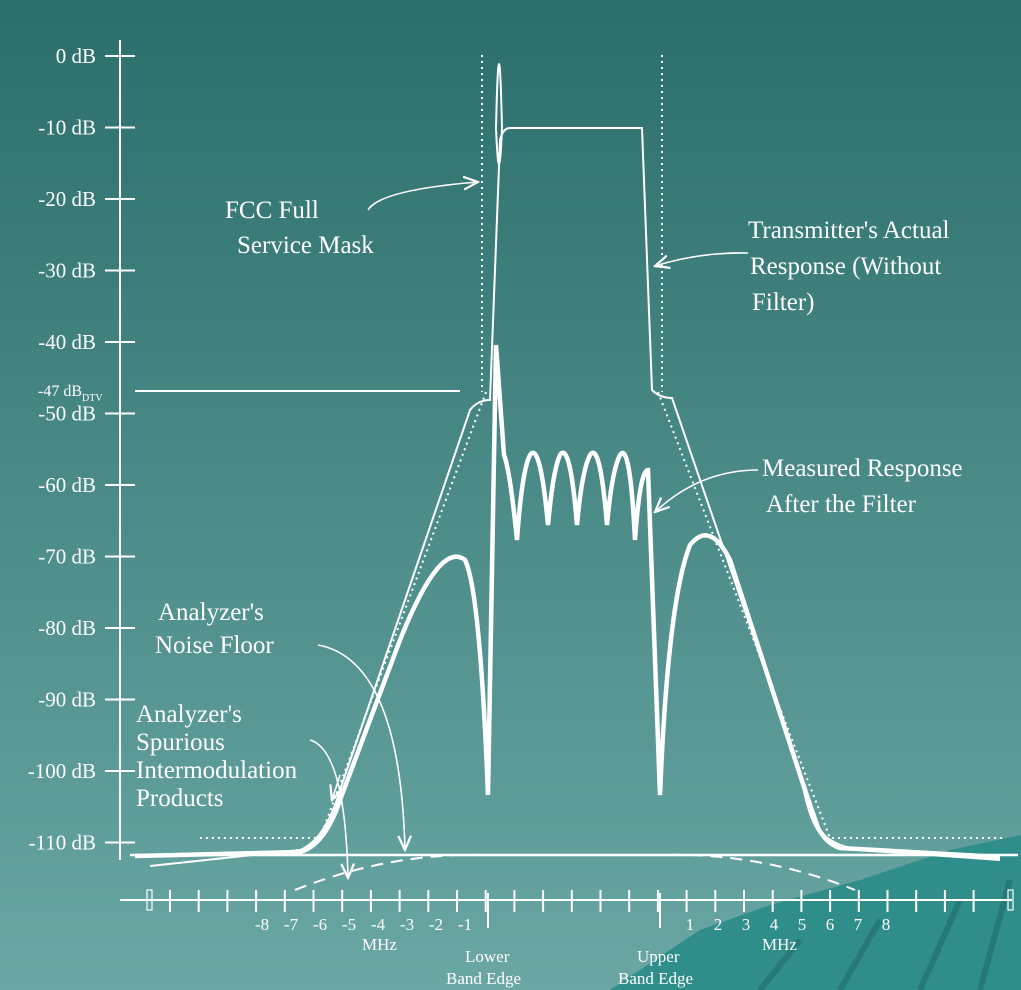 Image resolution: width=1021 pixels, height=990 pixels. I want to click on annotation: After the Filter, so click(841, 504).